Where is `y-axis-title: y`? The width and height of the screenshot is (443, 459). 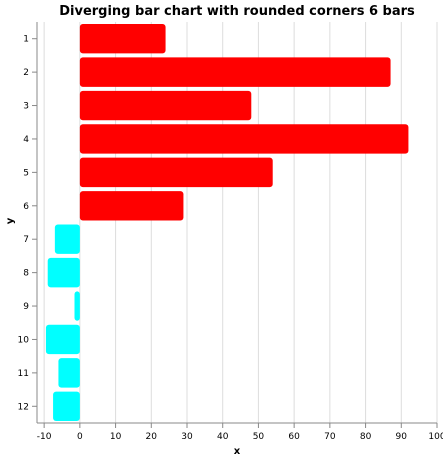
y-axis-title: y is located at coordinates (10, 220).